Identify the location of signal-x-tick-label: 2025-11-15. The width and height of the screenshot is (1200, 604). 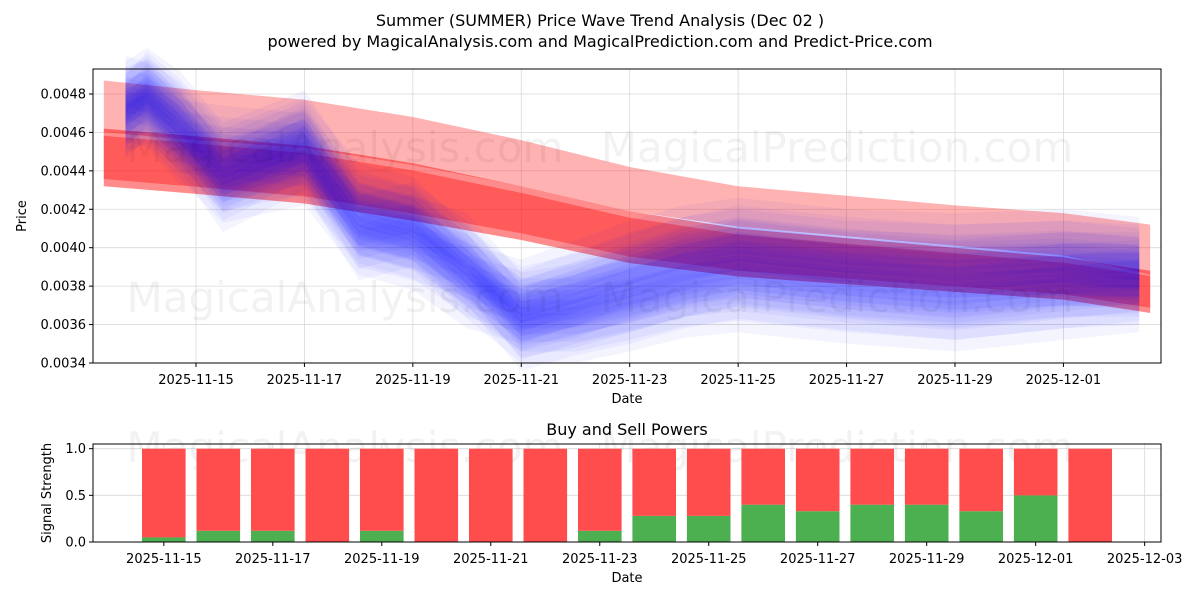
(164, 559).